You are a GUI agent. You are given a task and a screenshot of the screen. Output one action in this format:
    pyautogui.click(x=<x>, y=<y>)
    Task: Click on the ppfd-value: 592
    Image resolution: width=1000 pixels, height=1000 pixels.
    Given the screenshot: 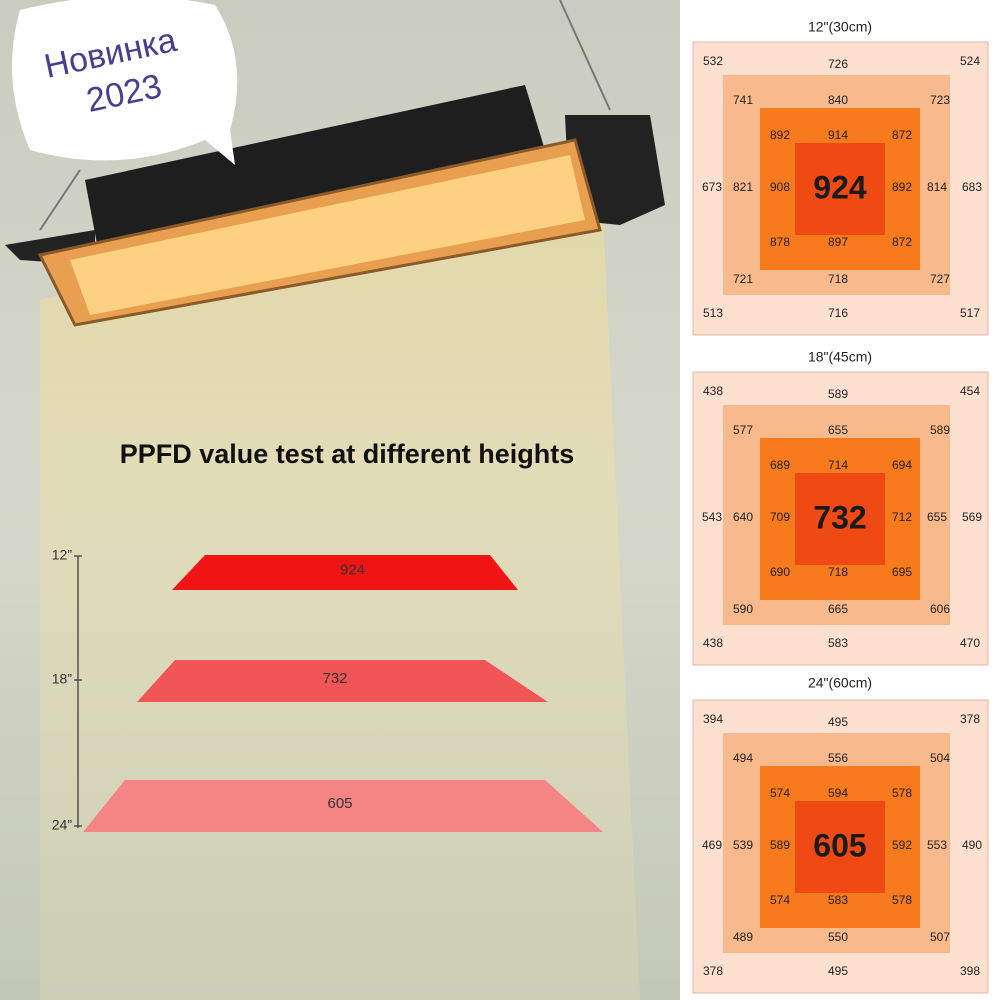 What is the action you would take?
    pyautogui.click(x=902, y=845)
    